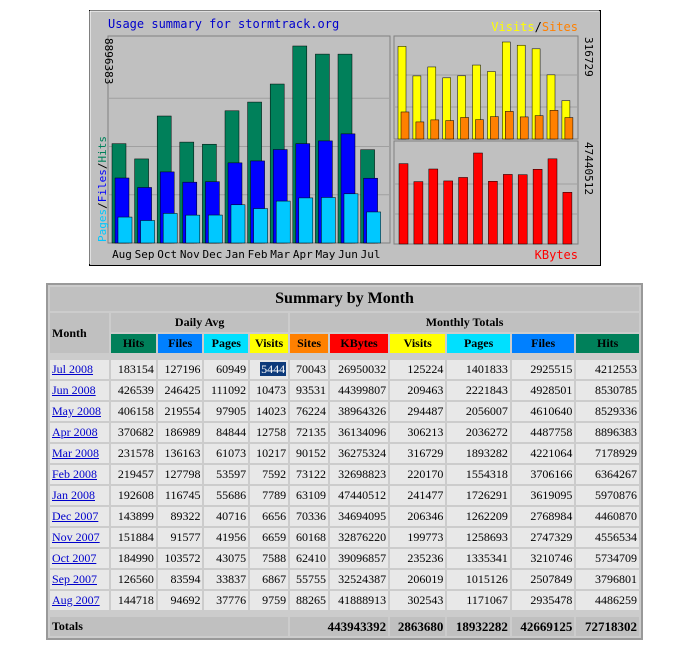 This screenshot has width=675, height=661. Describe the element at coordinates (494, 128) in the screenshot. I see `bar-sites-feb` at that location.